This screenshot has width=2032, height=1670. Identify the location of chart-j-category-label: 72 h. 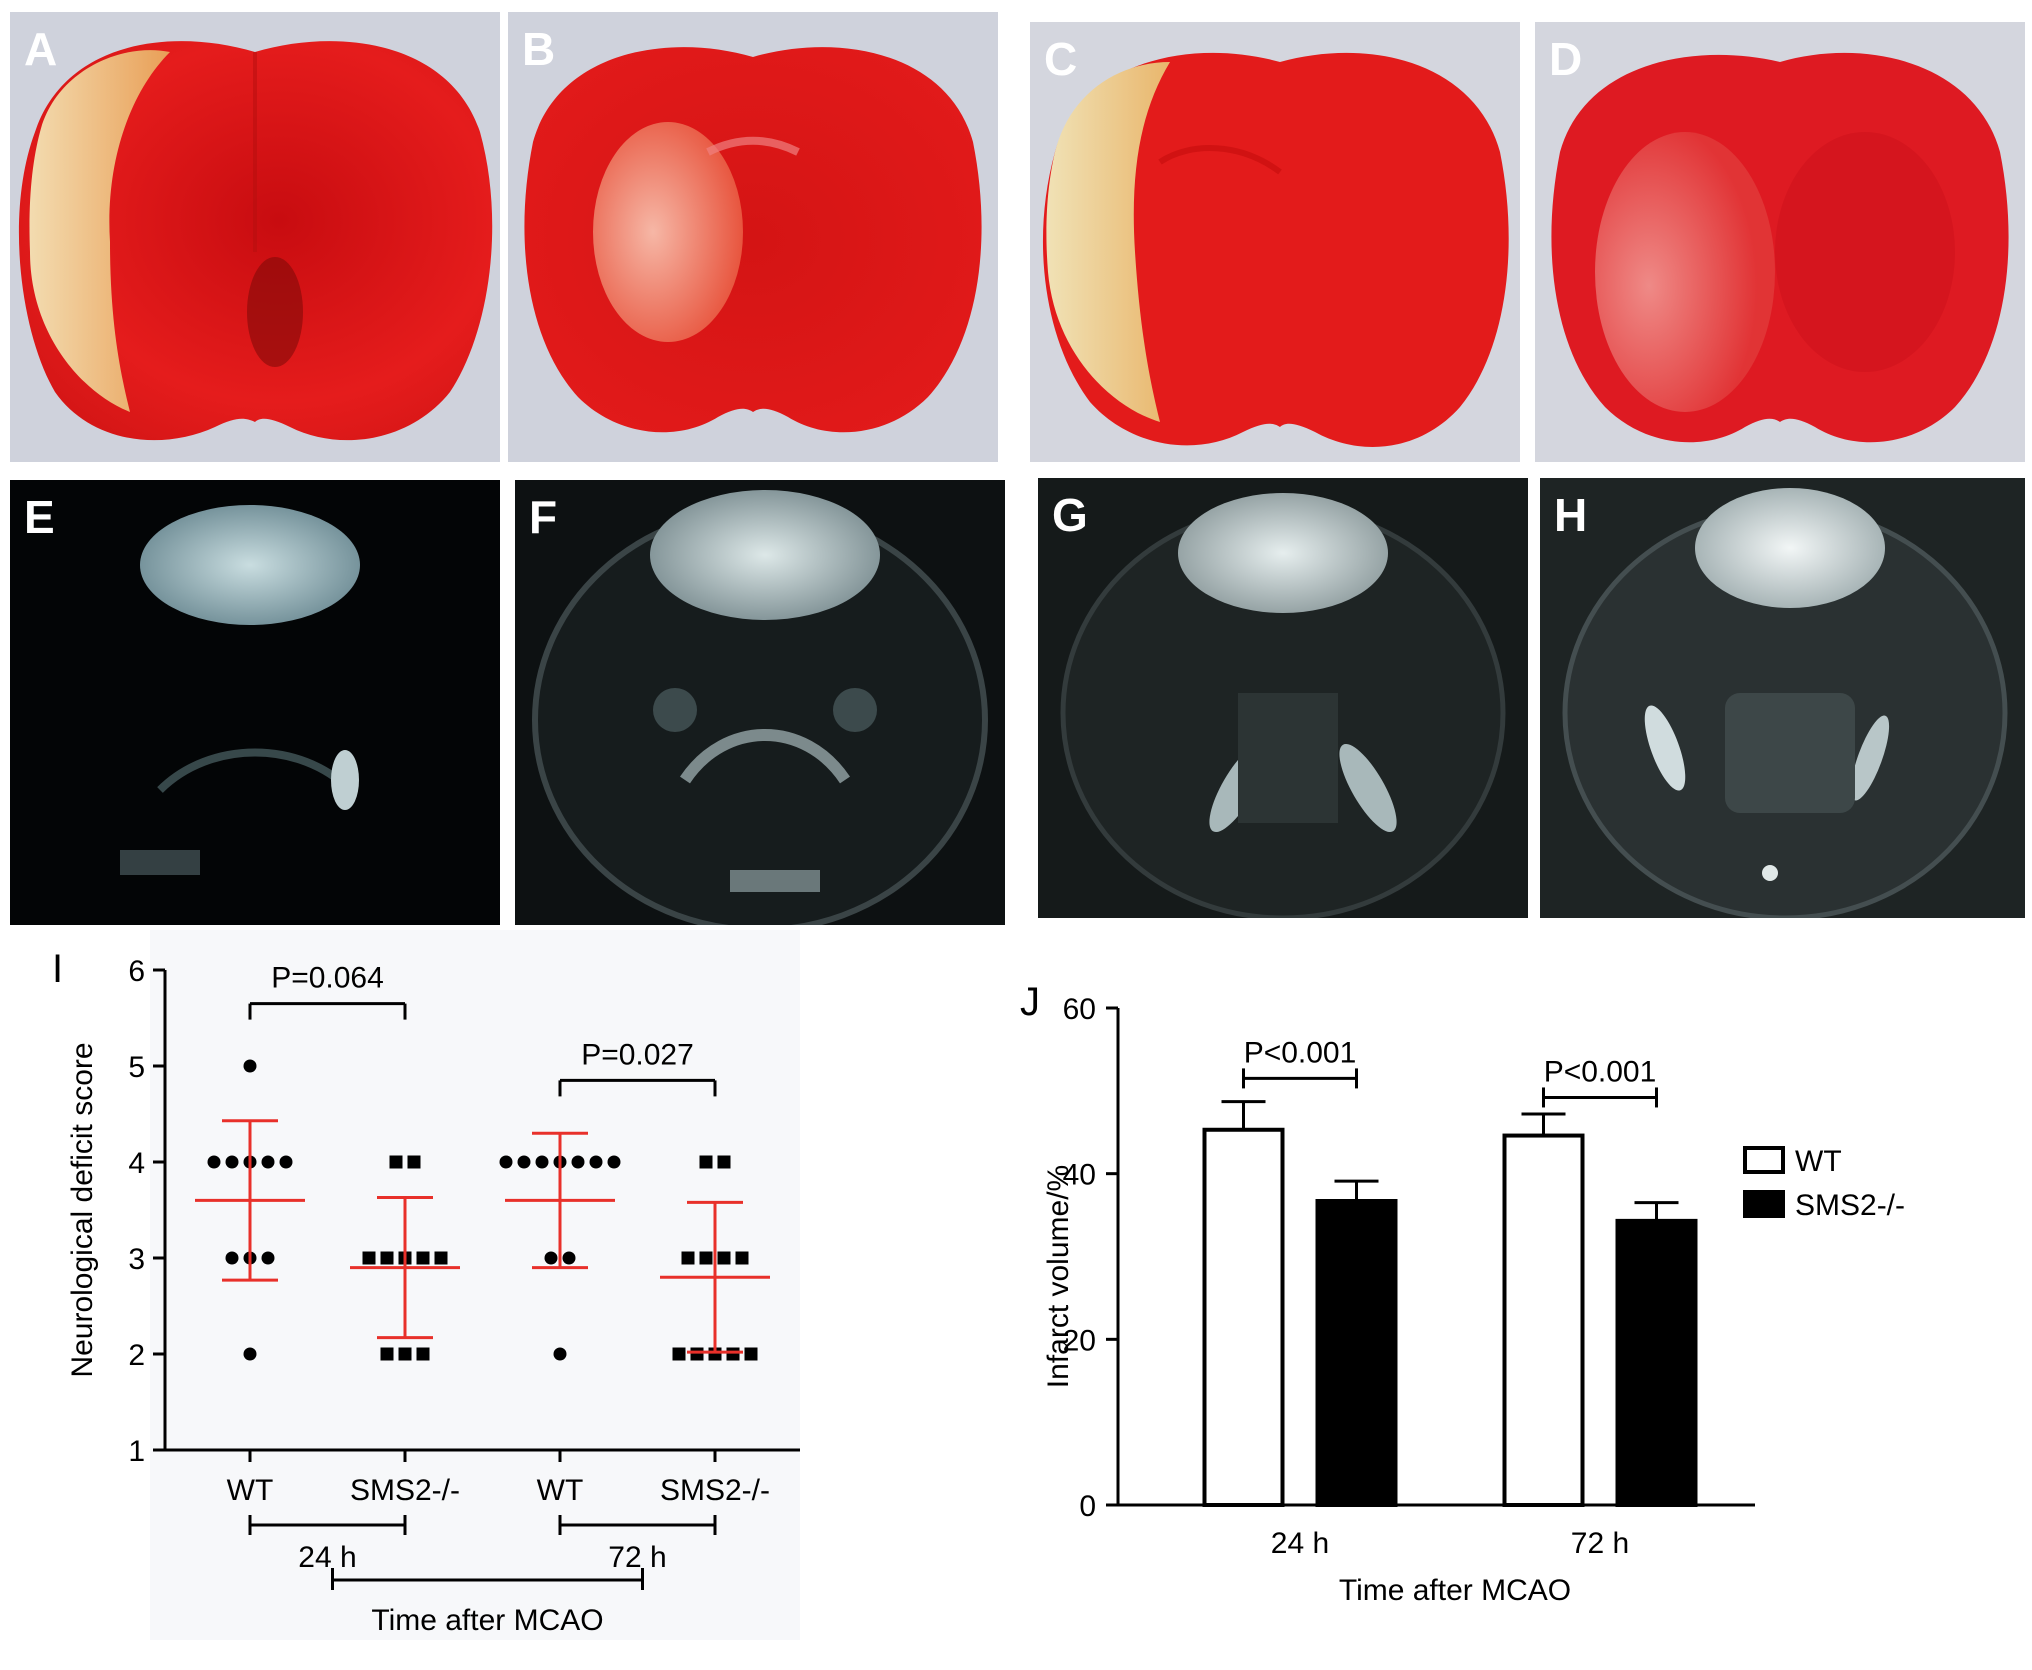
(1600, 1543).